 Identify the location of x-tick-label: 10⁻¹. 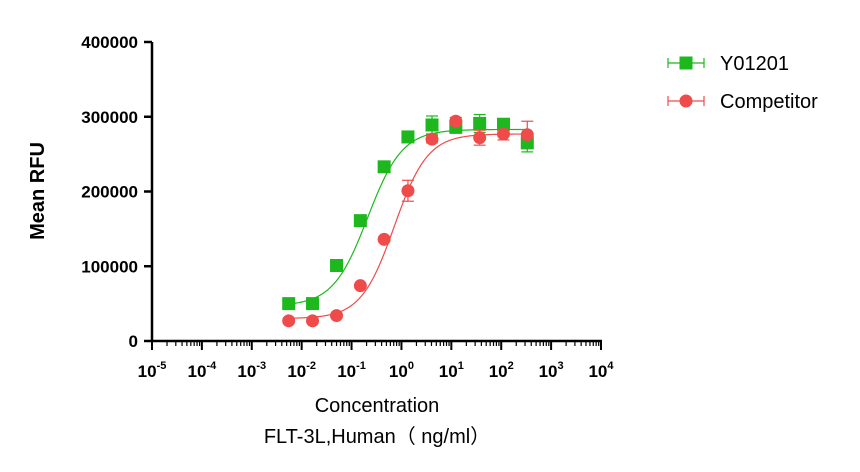
(351, 370).